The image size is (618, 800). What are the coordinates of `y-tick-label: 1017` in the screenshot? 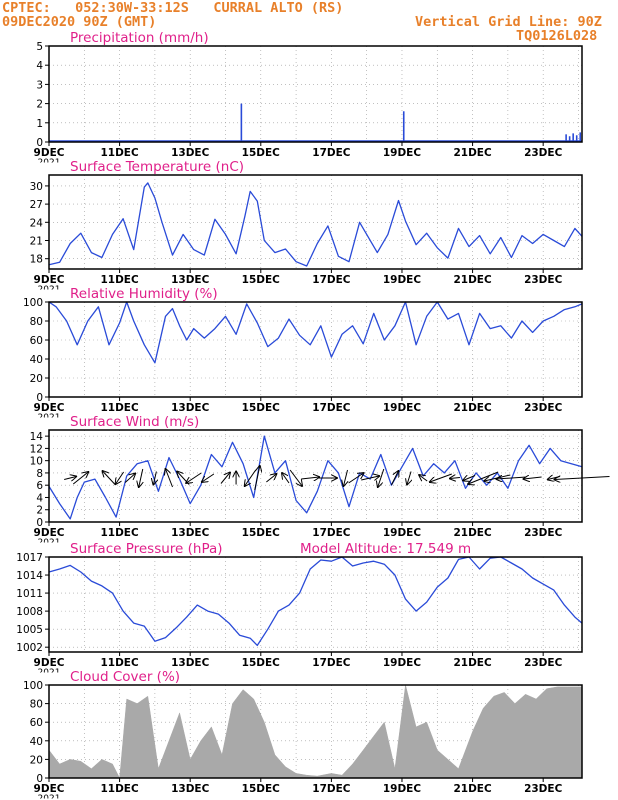 It's located at (29, 558).